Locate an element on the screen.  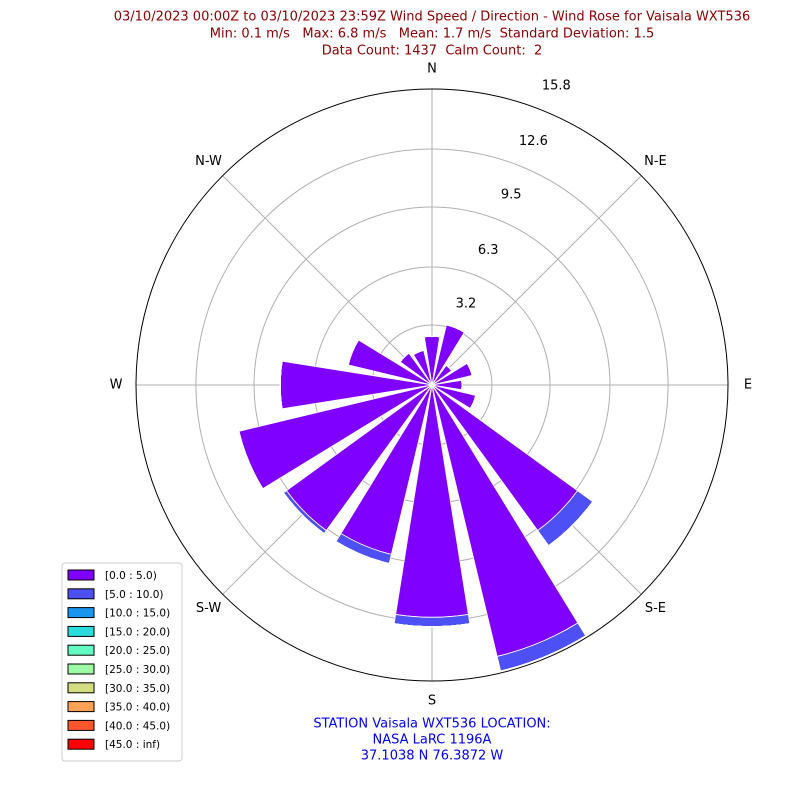
legend-label: [40.0 : 45.0) is located at coordinates (137, 726).